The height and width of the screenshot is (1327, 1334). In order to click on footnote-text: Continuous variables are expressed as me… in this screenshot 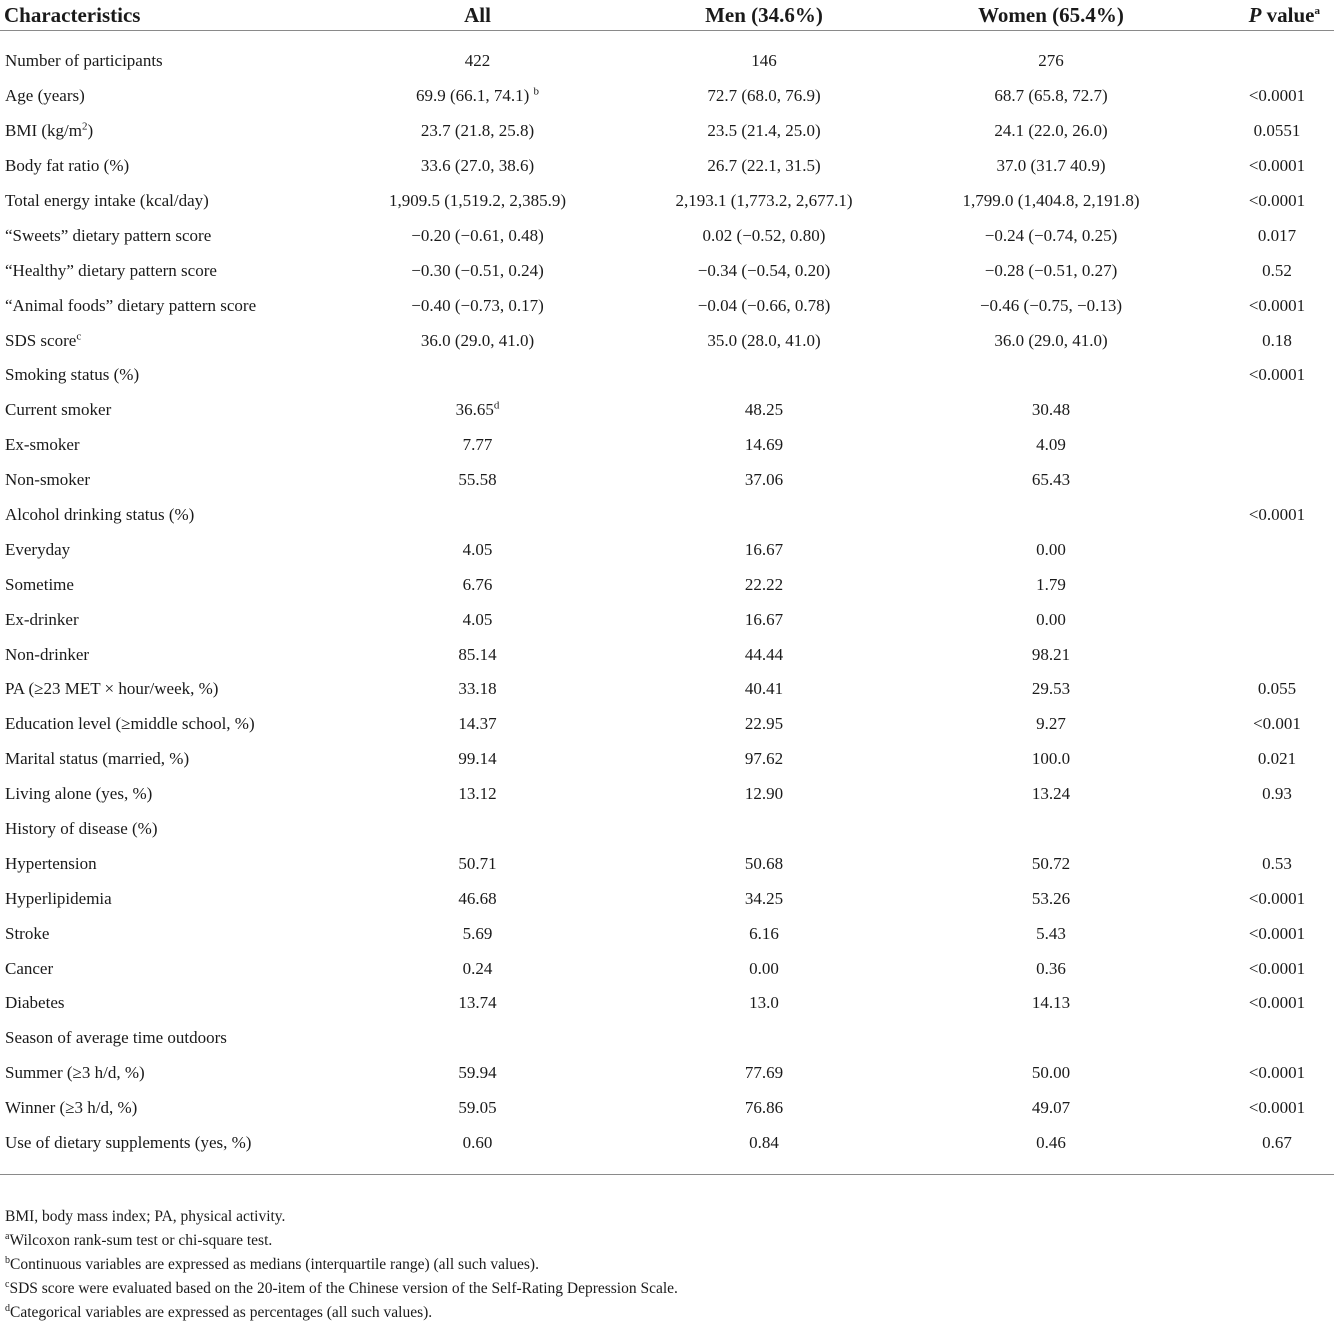, I will do `click(274, 1264)`.